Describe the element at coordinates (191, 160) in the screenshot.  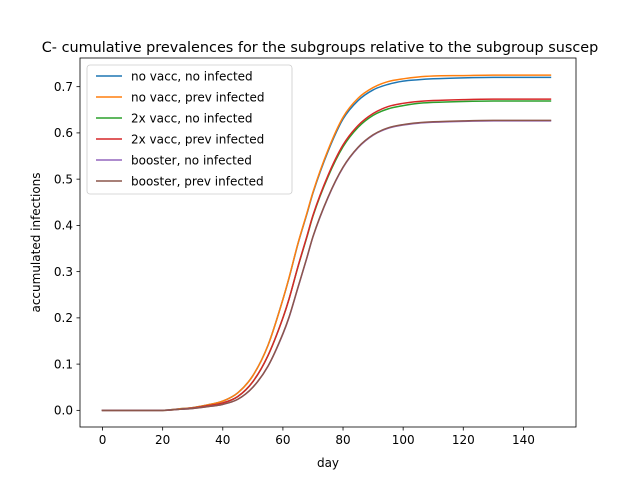
I see `legend-label: booster, no infected` at that location.